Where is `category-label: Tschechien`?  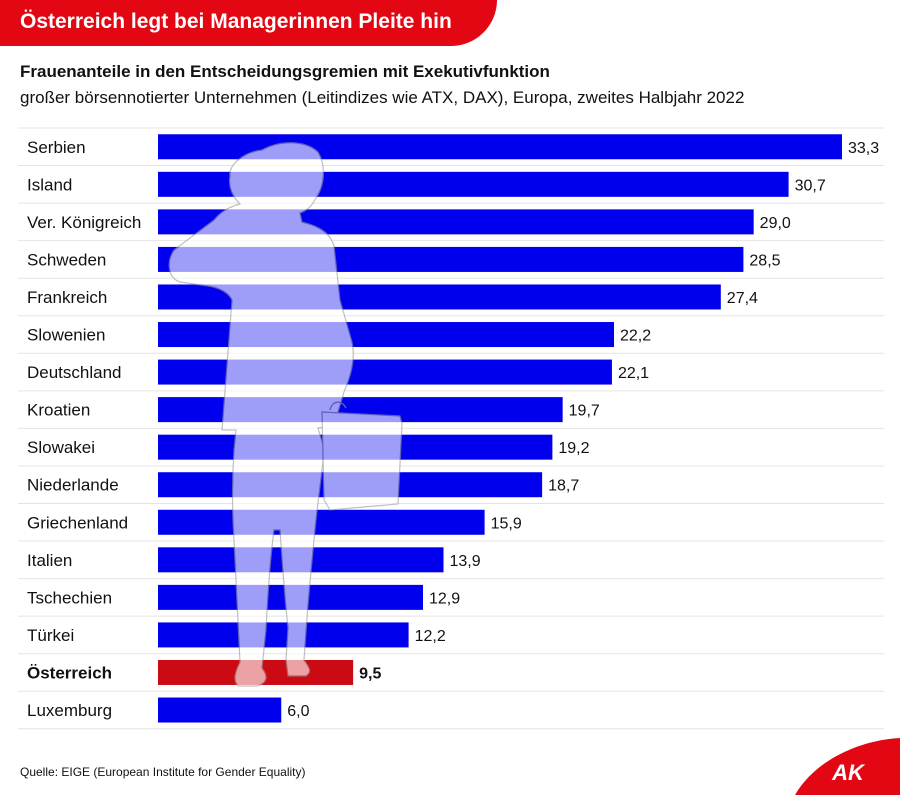
category-label: Tschechien is located at coordinates (69, 597).